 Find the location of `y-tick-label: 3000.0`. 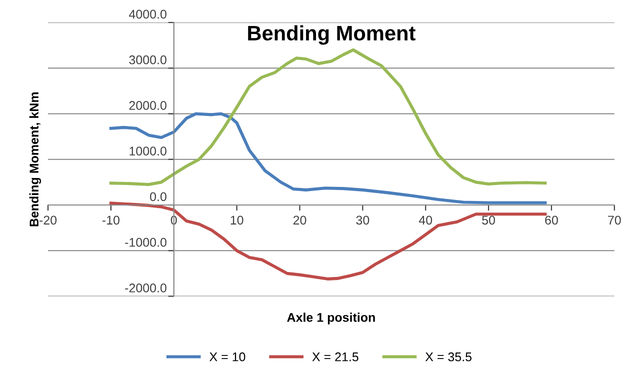

y-tick-label: 3000.0 is located at coordinates (147, 59).